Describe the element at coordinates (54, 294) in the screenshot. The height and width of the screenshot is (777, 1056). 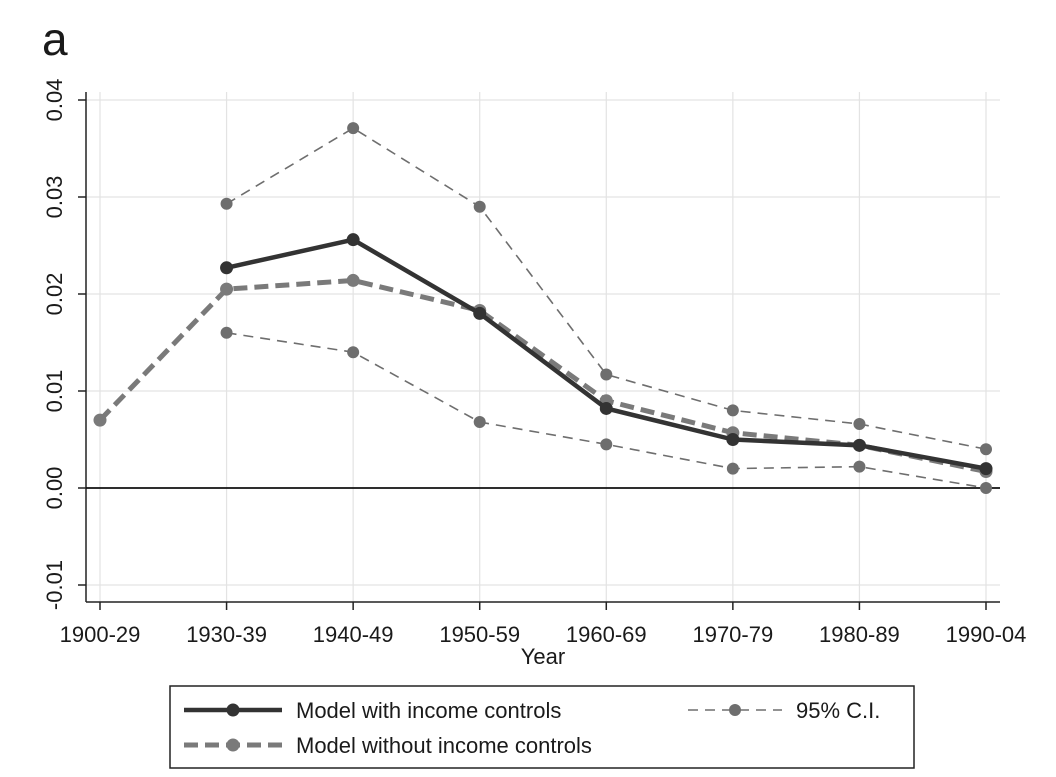
I see `y-tick-label: 0.02` at that location.